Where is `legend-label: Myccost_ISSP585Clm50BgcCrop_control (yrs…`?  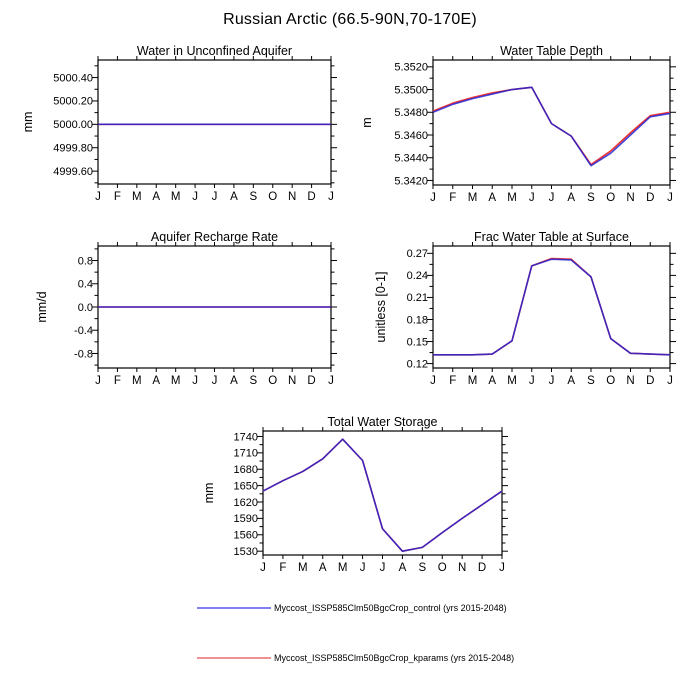 legend-label: Myccost_ISSP585Clm50BgcCrop_control (yrs… is located at coordinates (390, 608).